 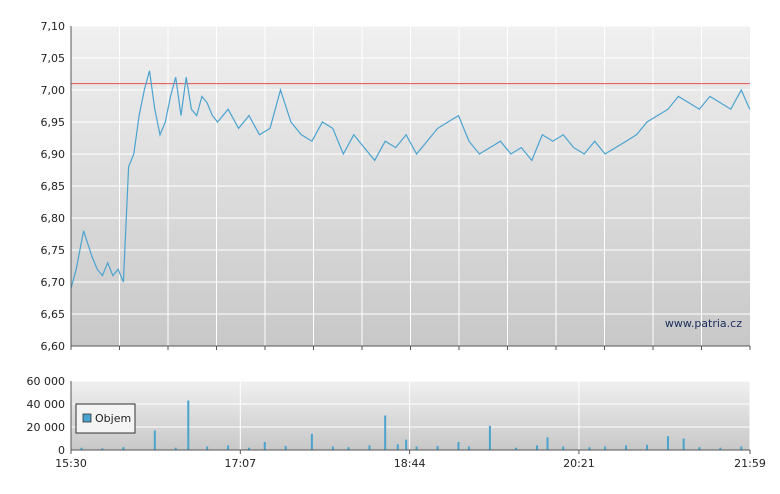 I want to click on legend-label: Objem, so click(x=113, y=418).